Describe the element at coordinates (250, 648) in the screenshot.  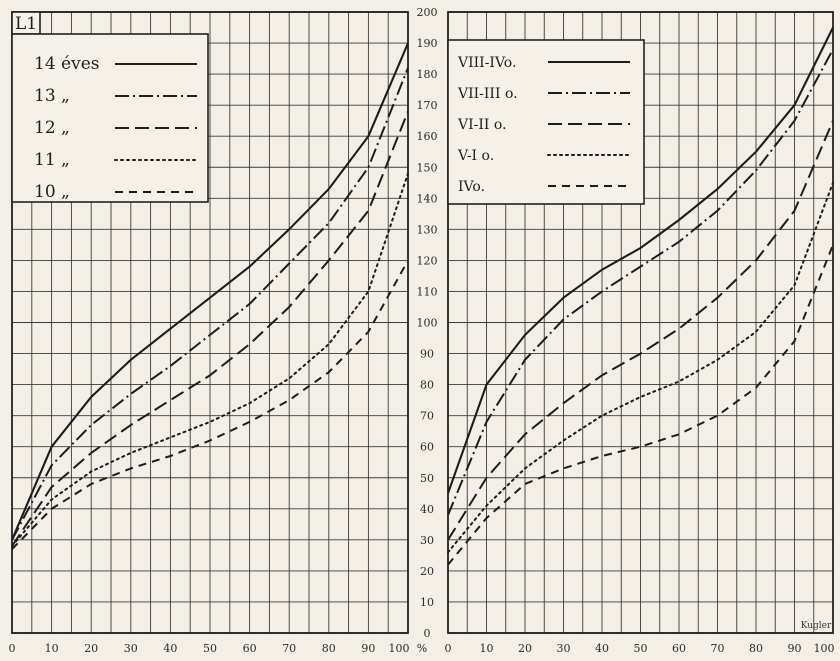
I see `left-x-tick-label: 60` at that location.